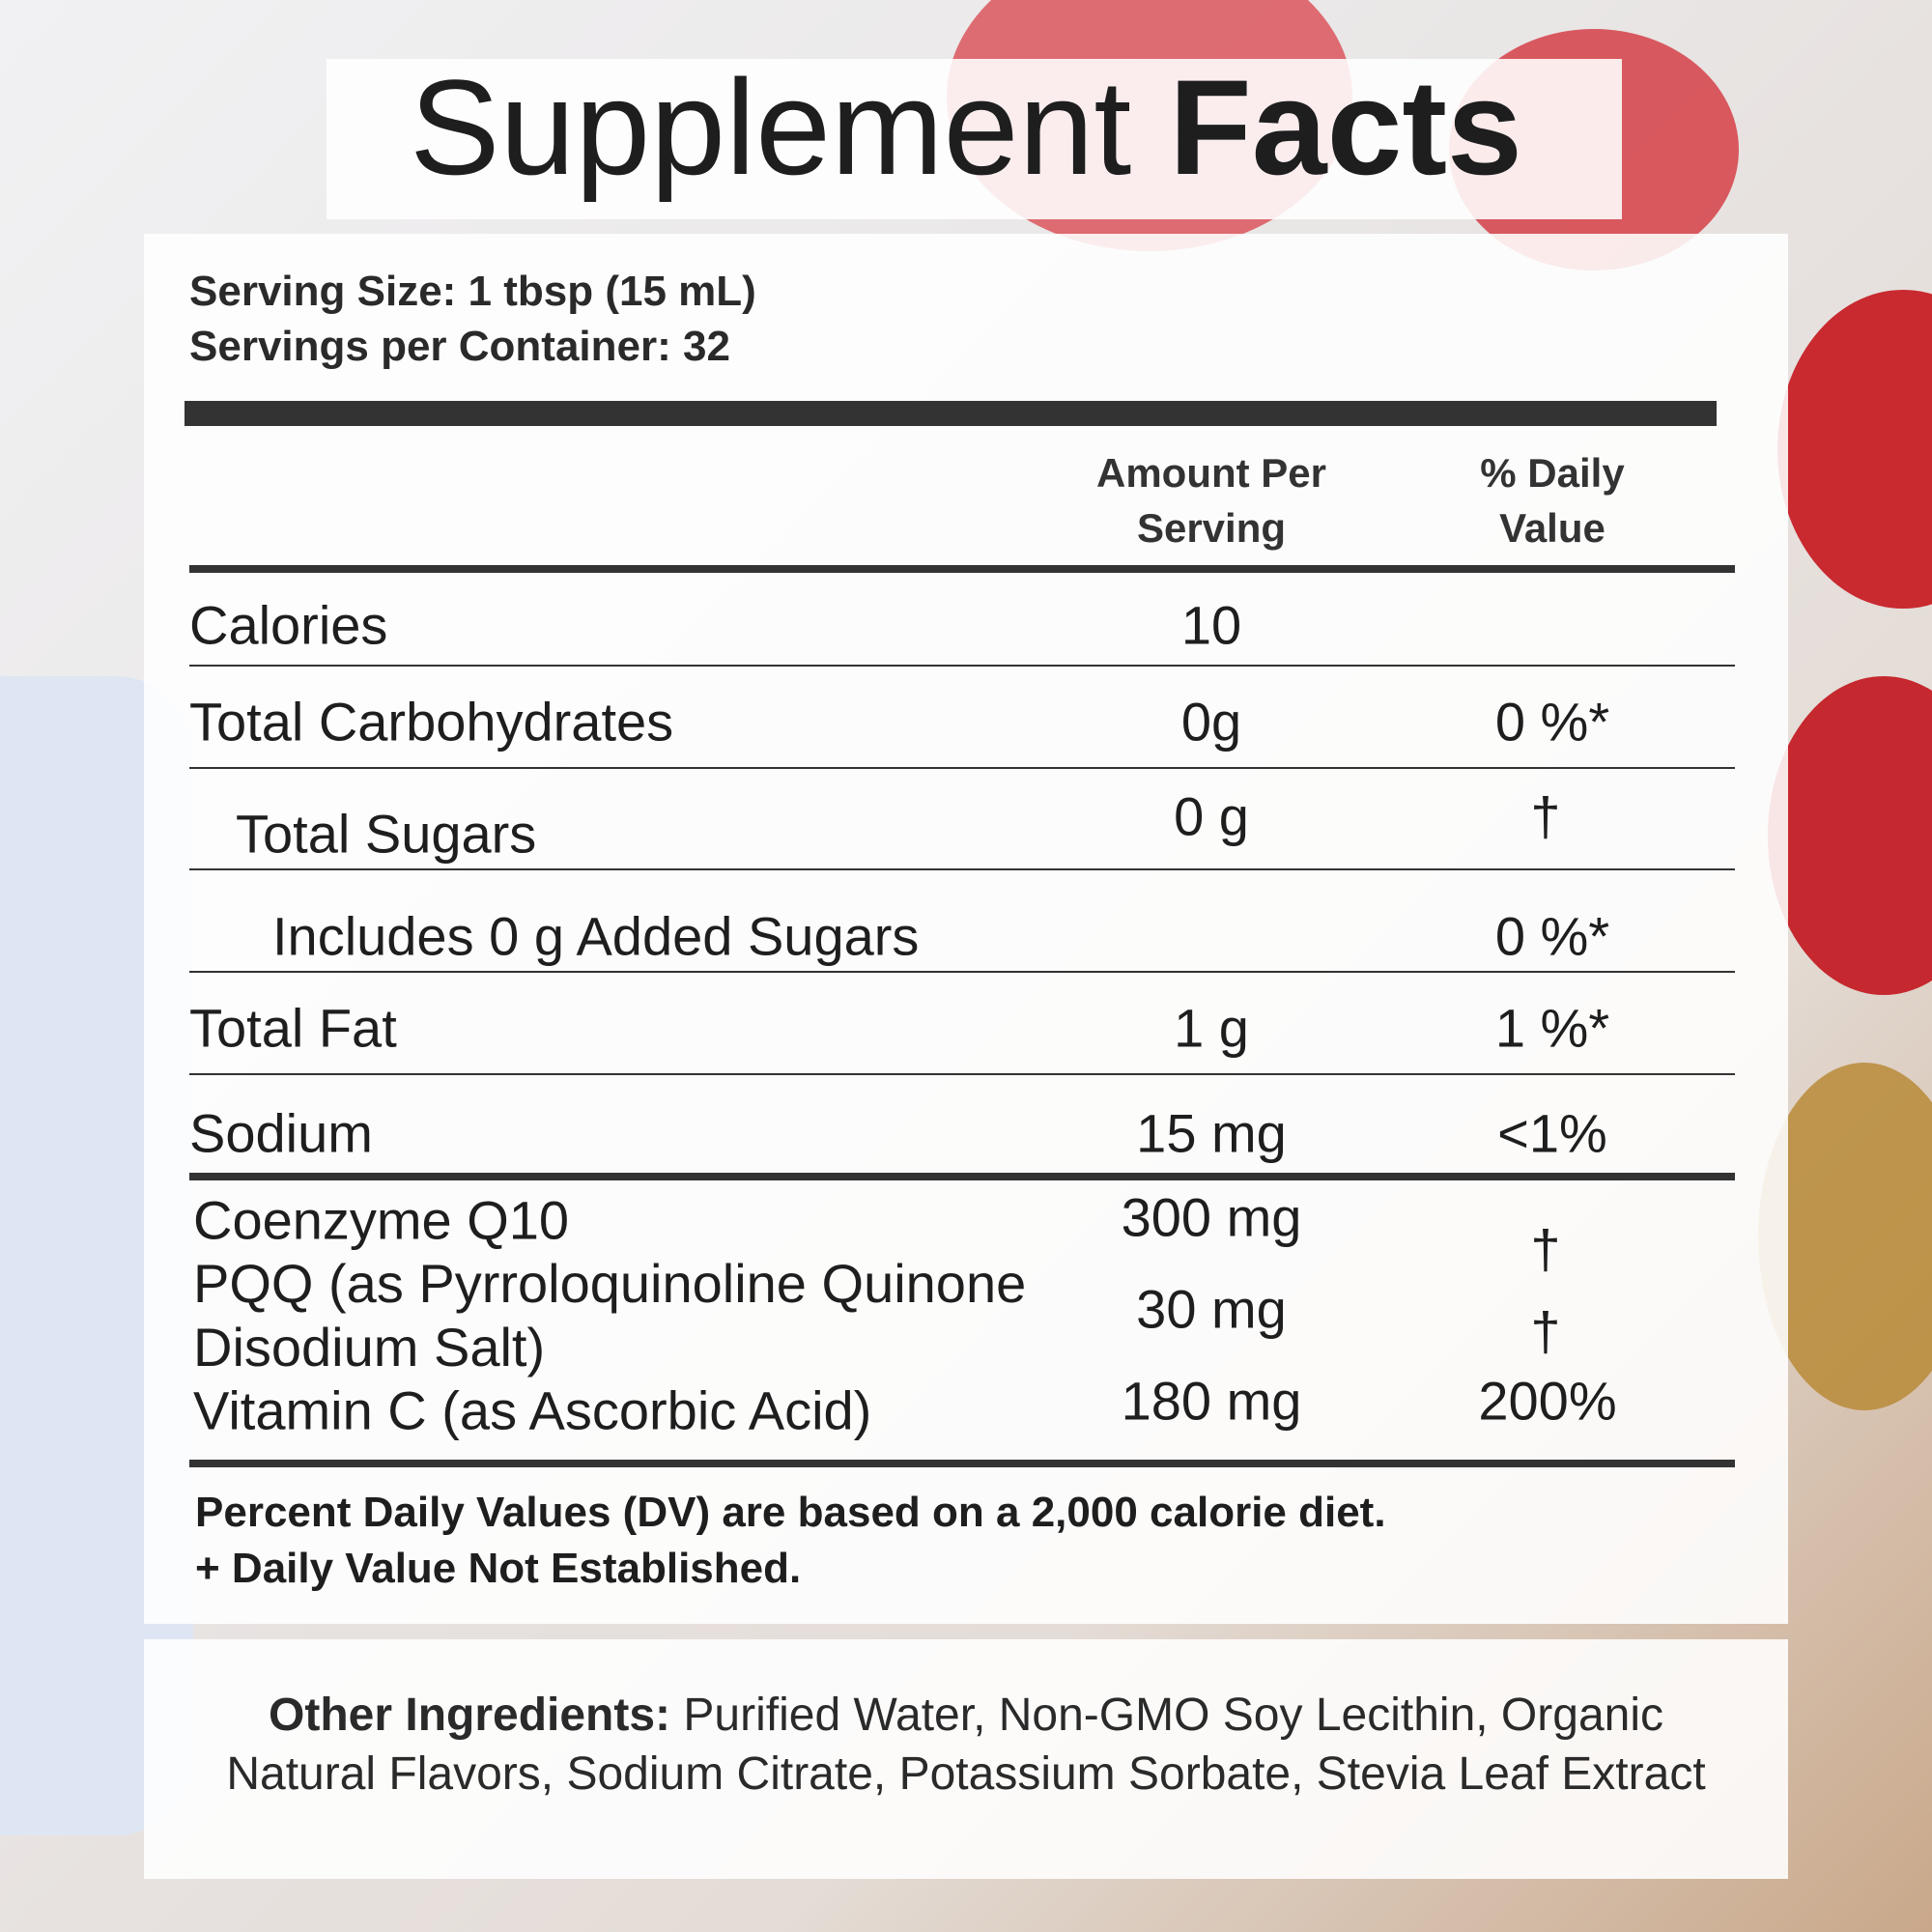  I want to click on row-daily-value: 200%, so click(1547, 1401).